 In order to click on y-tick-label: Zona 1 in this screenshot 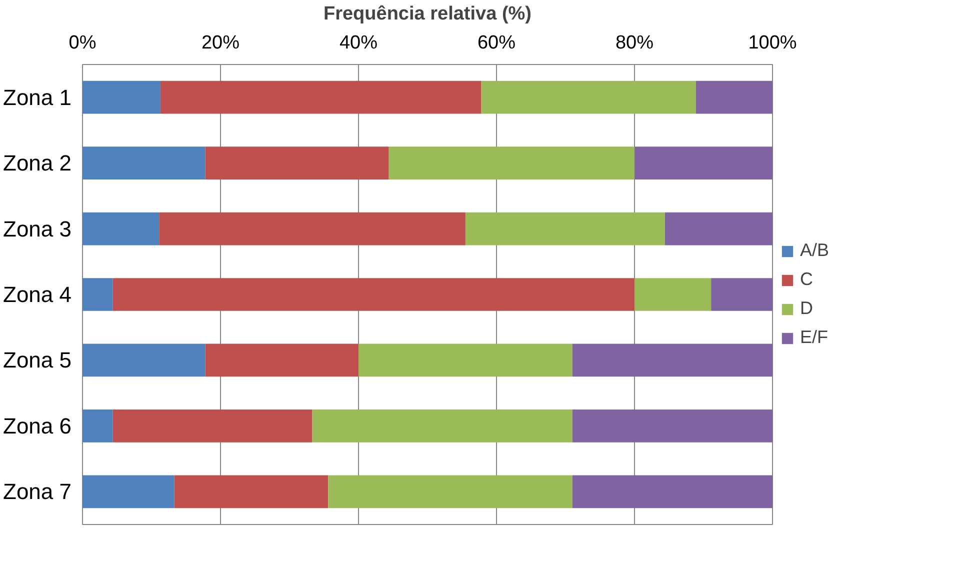, I will do `click(37, 97)`.